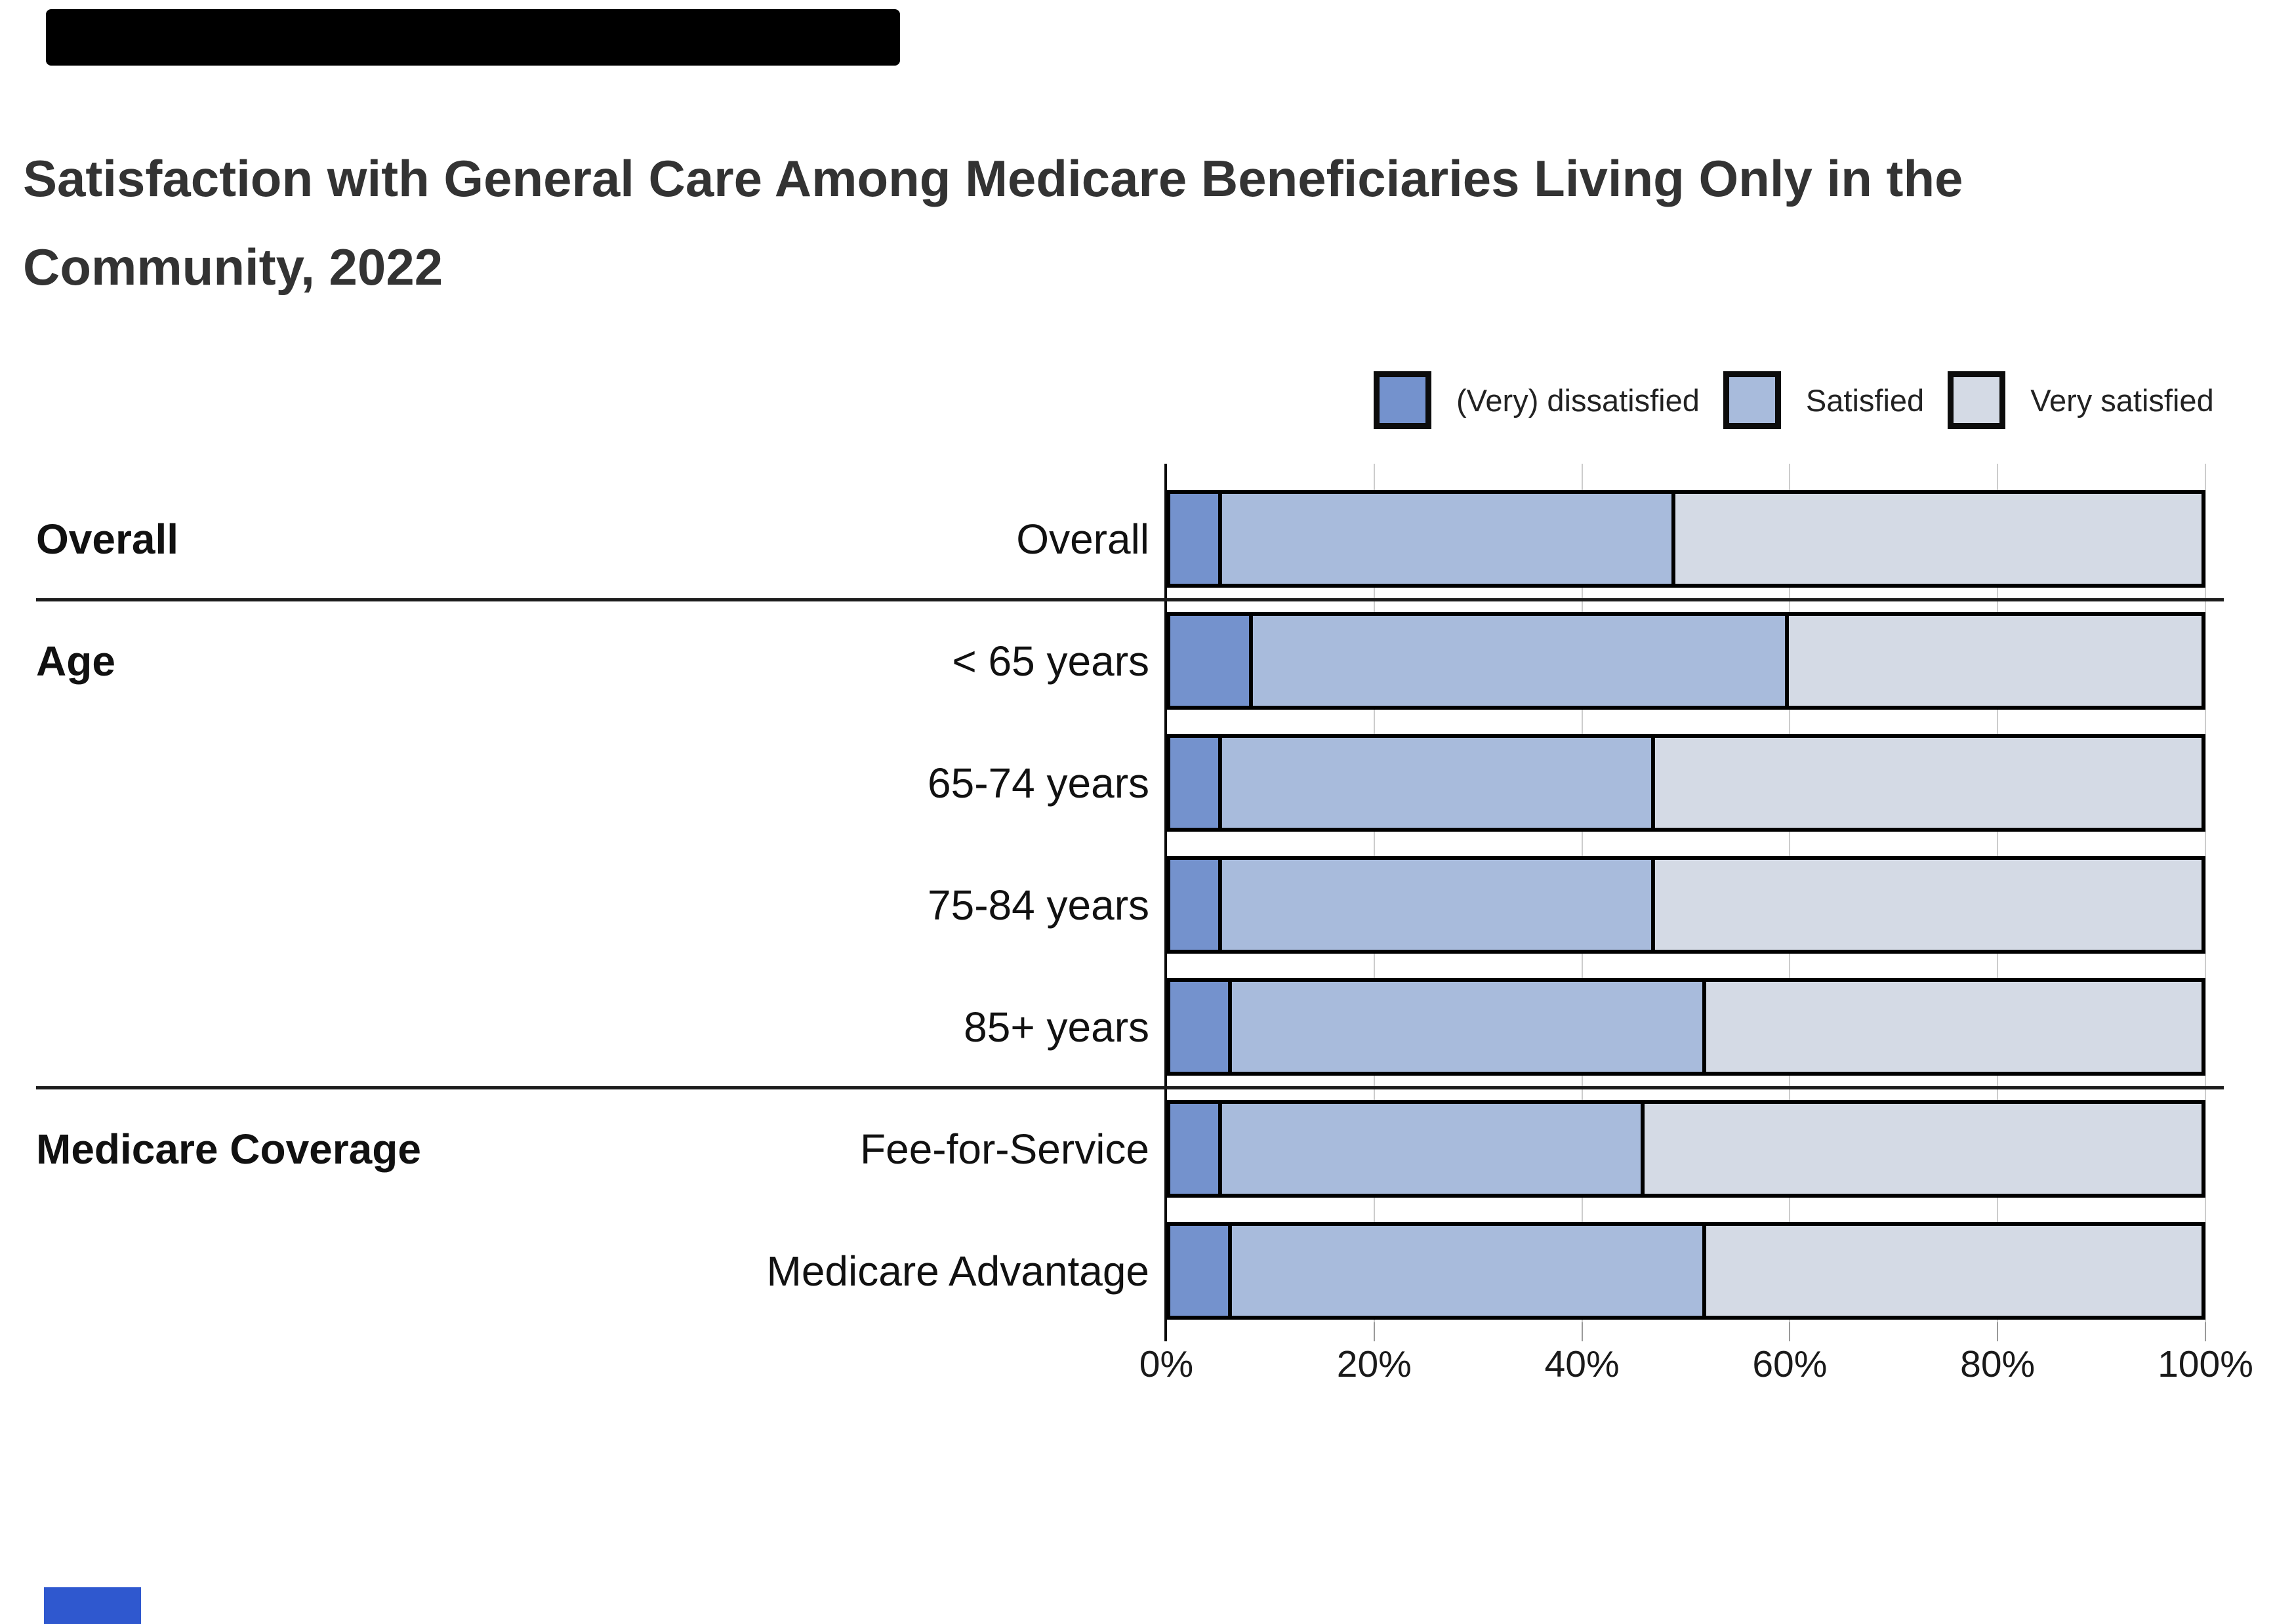  I want to click on legend-entry-satisfied: Satisfied, so click(1823, 400).